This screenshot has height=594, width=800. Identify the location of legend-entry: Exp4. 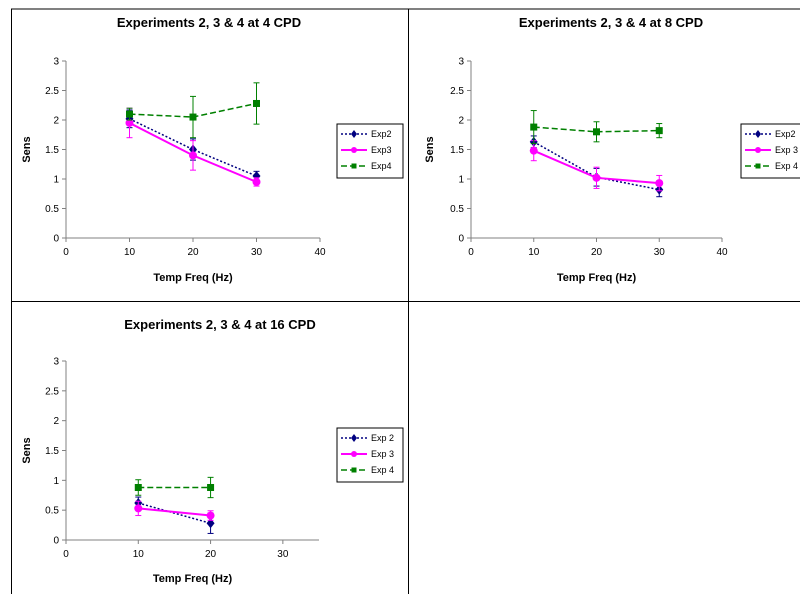
(381, 166).